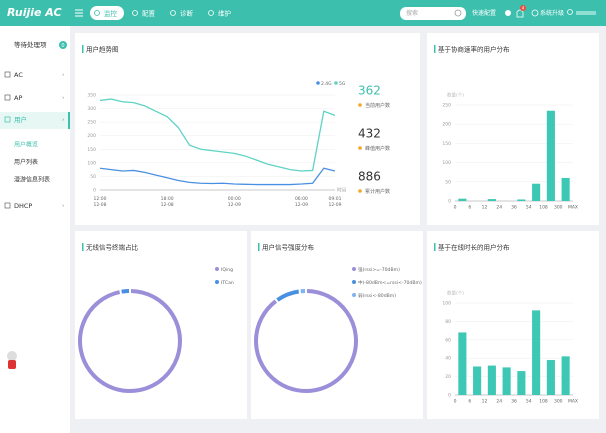 The height and width of the screenshot is (433, 606). Describe the element at coordinates (91, 109) in the screenshot. I see `y-tick-label: 300` at that location.